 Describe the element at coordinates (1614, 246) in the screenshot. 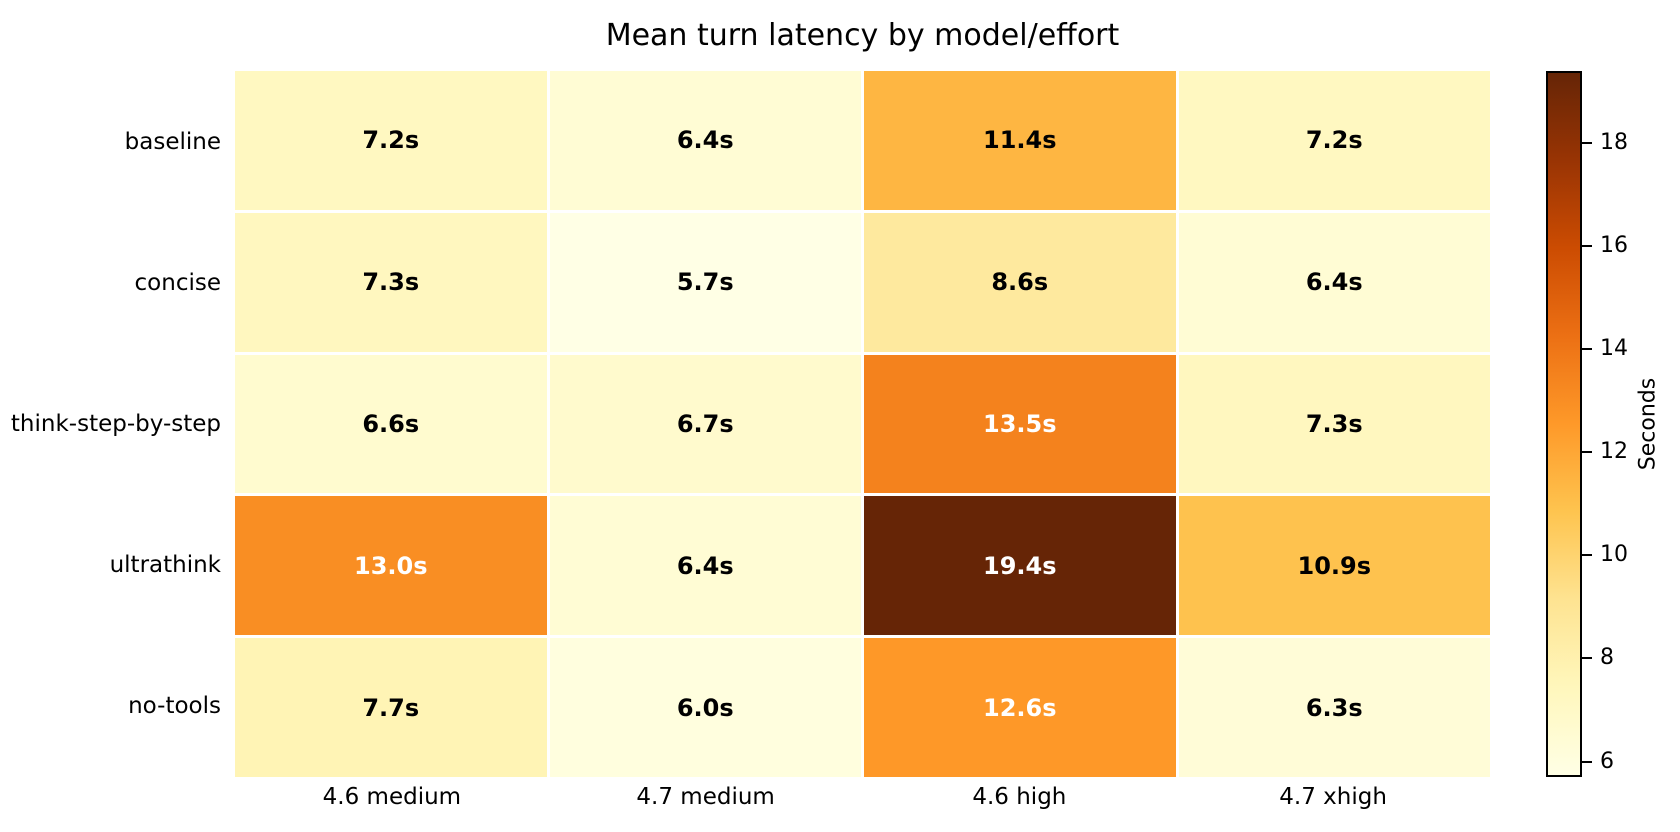

I see `colorbar-tick-label: 16` at that location.